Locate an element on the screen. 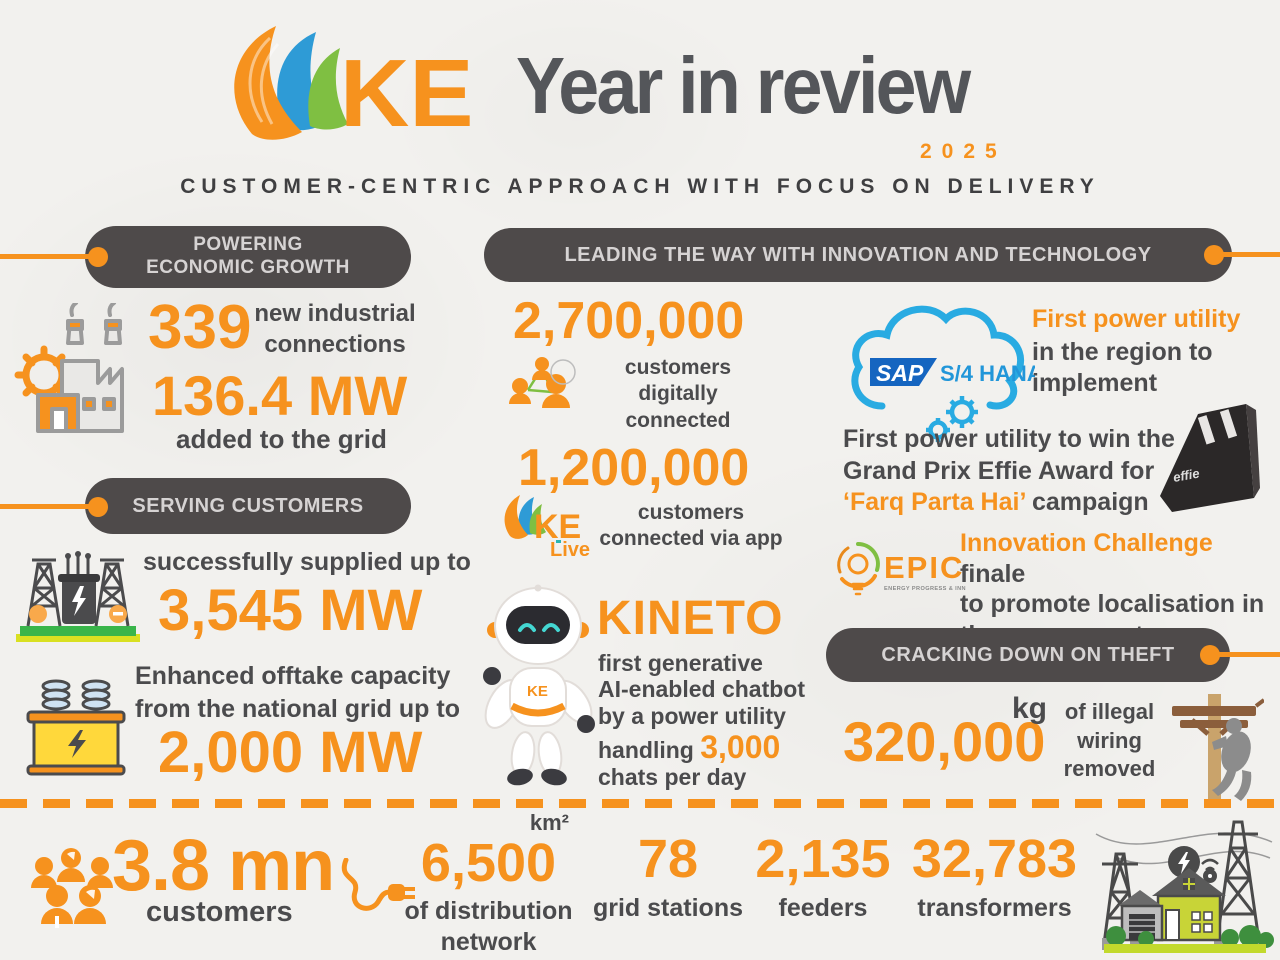 This screenshot has width=1280, height=960. stat-theft-value: 320,000 is located at coordinates (944, 741).